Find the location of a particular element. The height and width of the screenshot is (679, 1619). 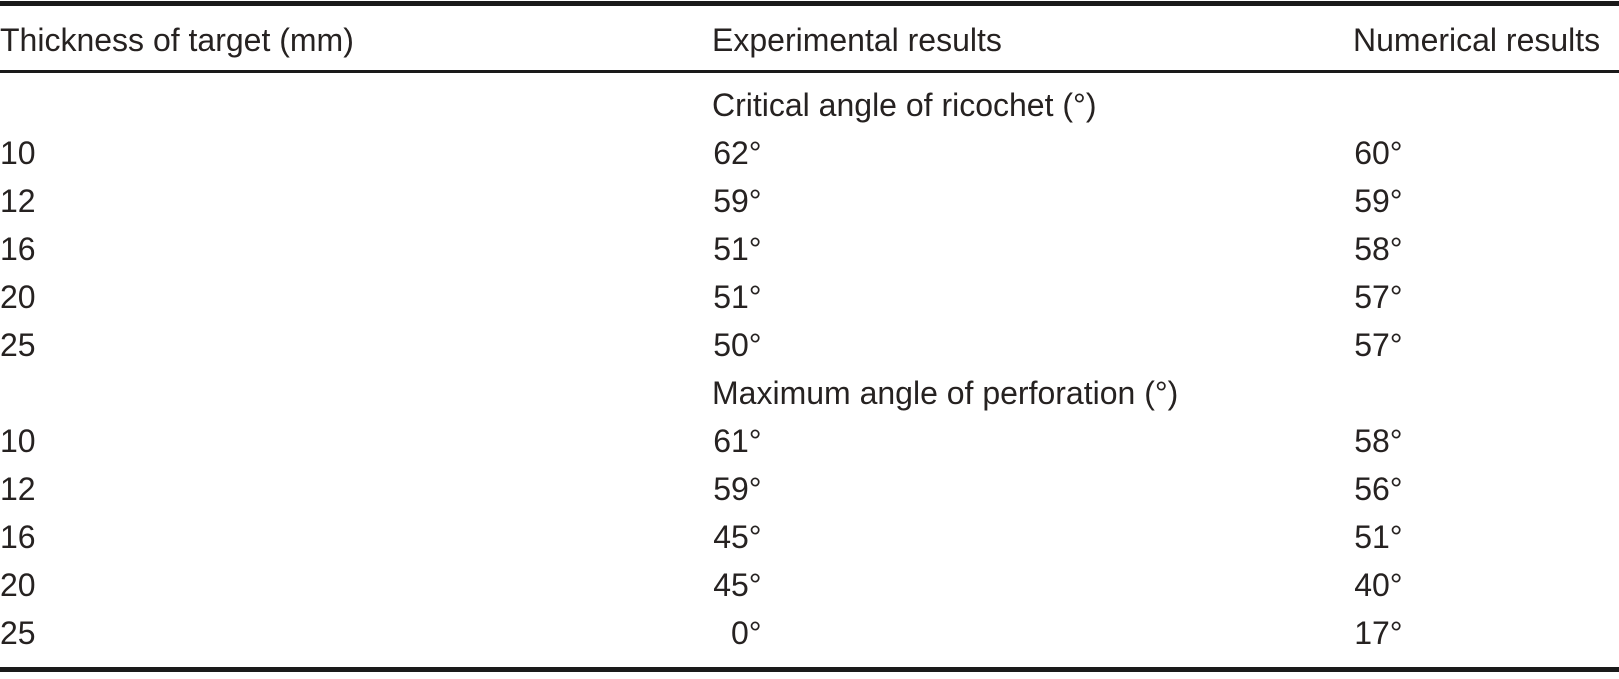

experimental-cell: 61° is located at coordinates (1032, 441).